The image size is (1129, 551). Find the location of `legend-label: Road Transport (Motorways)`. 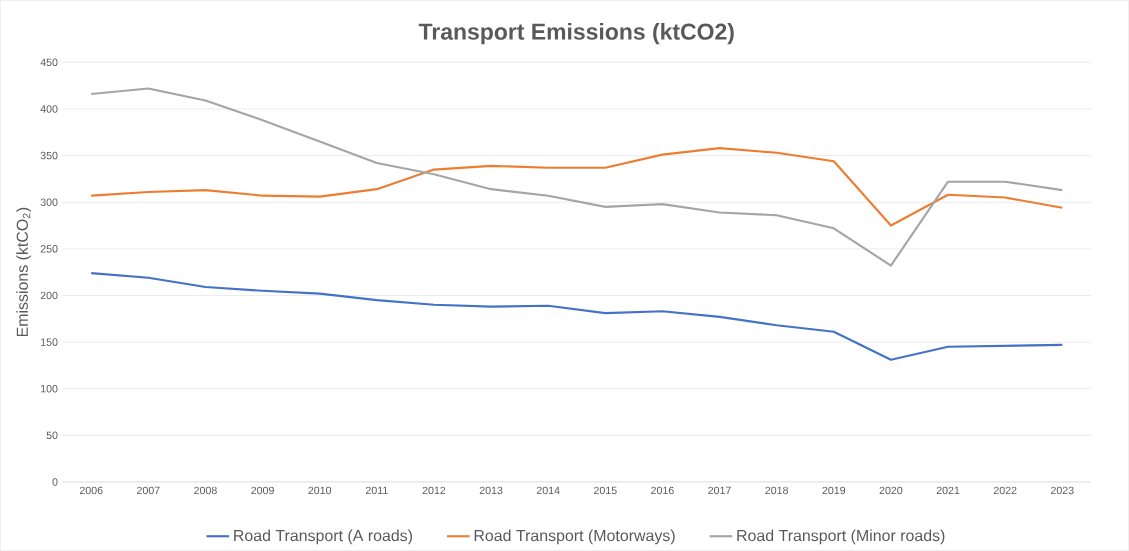

legend-label: Road Transport (Motorways) is located at coordinates (574, 537).